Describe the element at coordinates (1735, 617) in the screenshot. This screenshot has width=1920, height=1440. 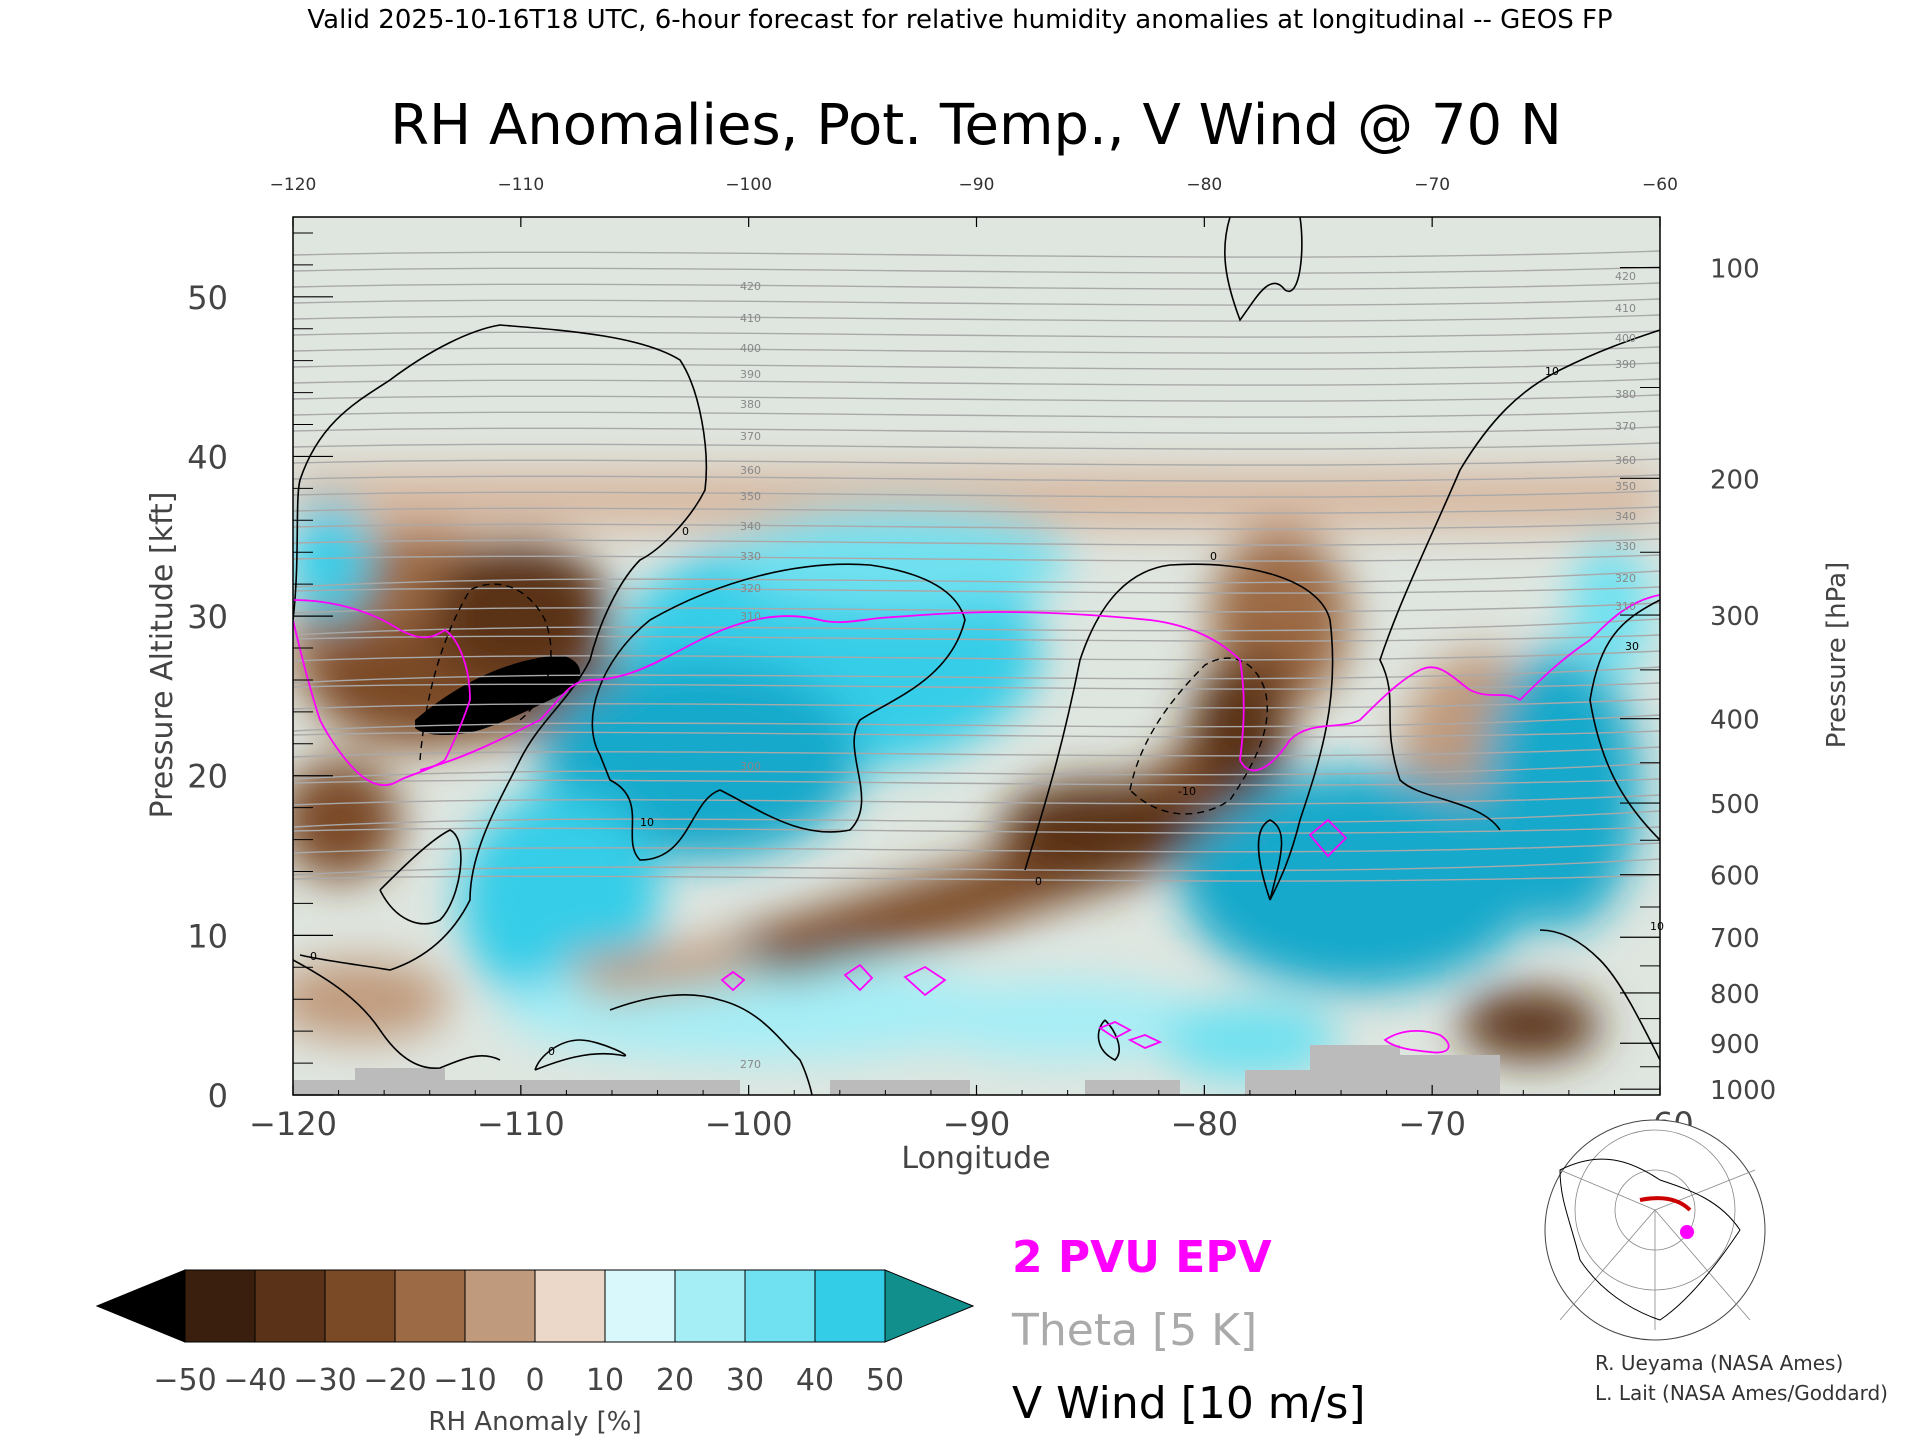
I see `pressure-tick-label: 300` at that location.